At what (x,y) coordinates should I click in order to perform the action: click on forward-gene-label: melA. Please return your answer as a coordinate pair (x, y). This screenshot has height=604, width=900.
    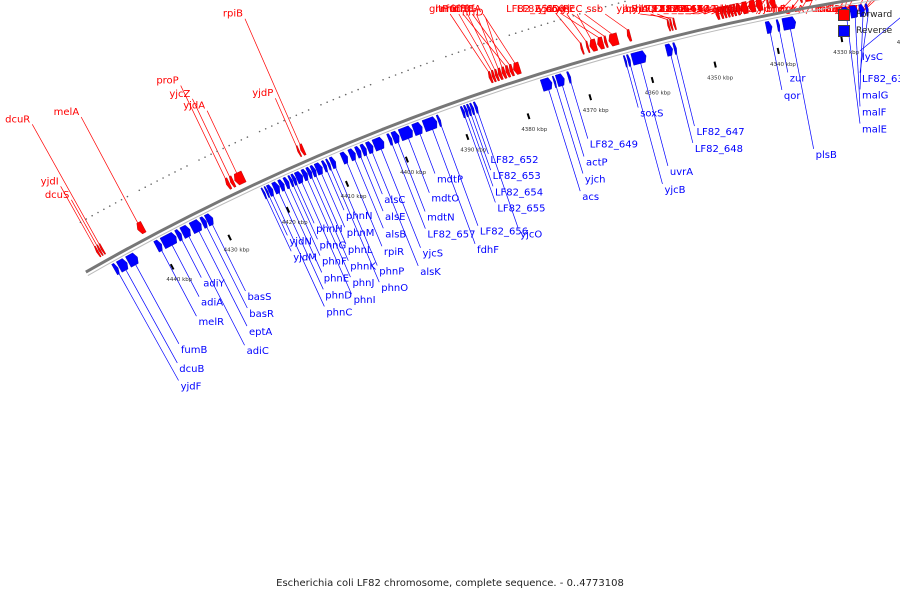
    Looking at the image, I should click on (67, 112).